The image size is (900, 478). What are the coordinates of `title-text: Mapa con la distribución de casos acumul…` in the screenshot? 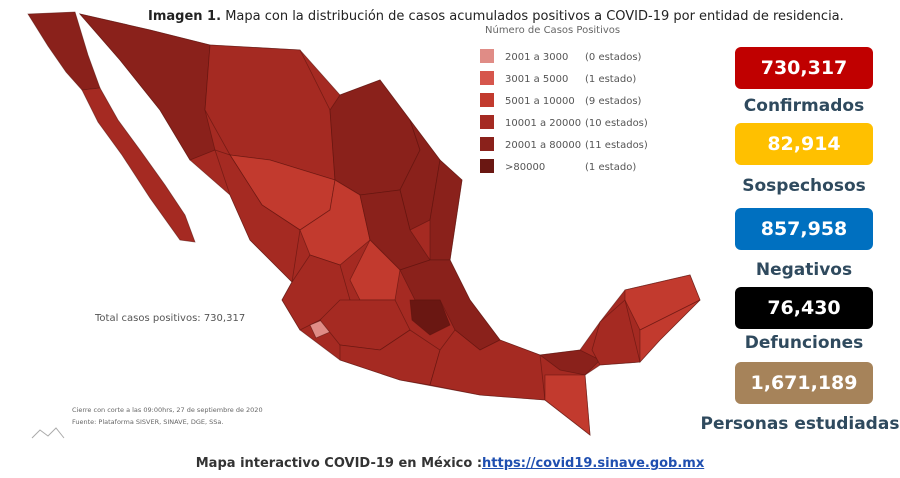 It's located at (534, 16).